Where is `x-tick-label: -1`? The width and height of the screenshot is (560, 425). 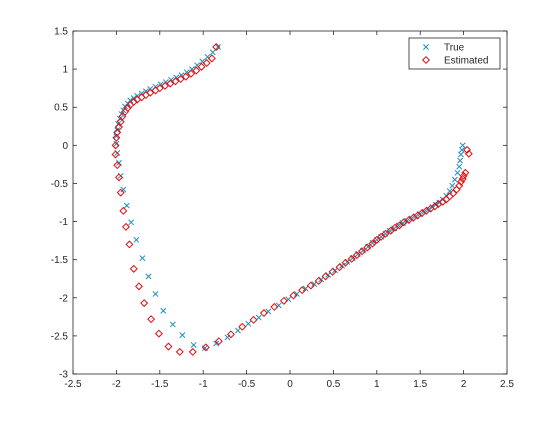
x-tick-label: -1 is located at coordinates (203, 384).